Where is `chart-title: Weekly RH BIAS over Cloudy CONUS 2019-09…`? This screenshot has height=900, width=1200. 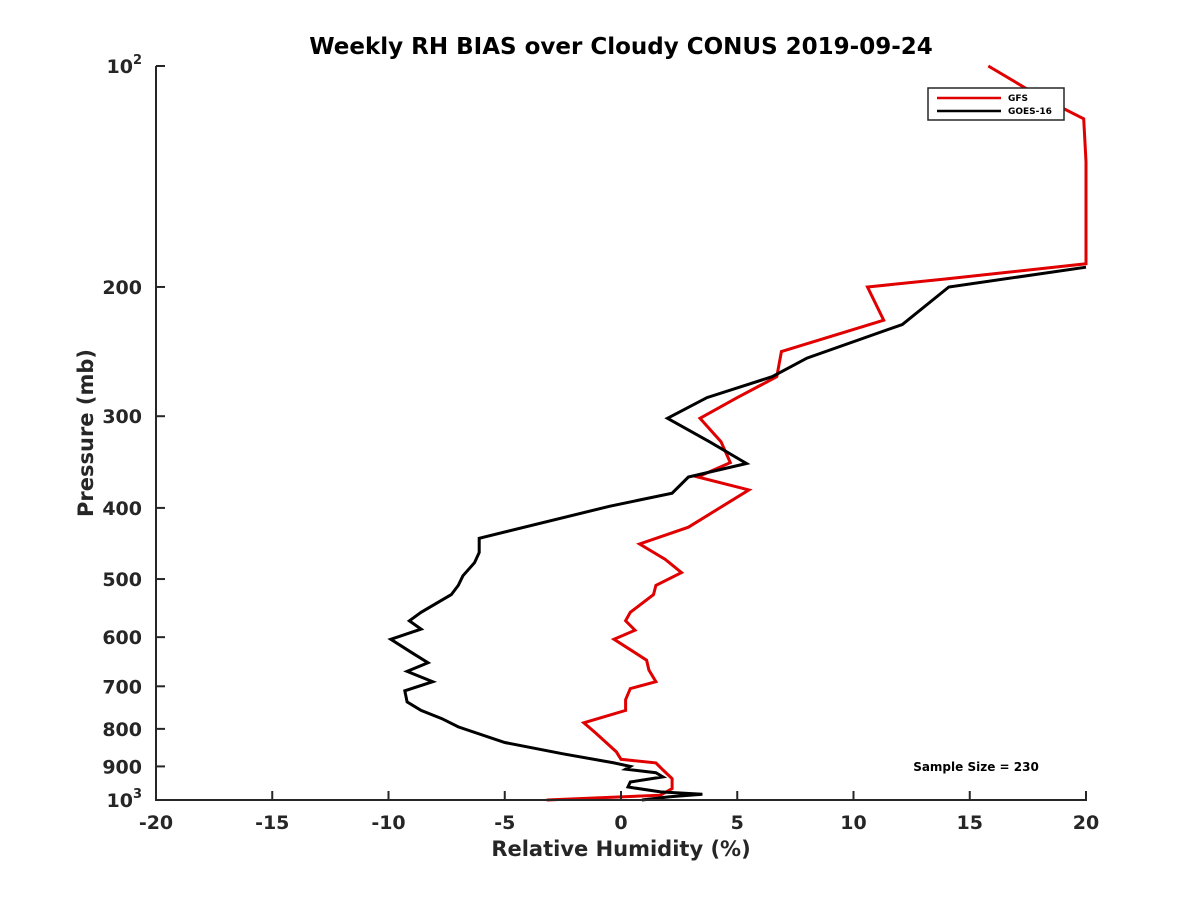
chart-title: Weekly RH BIAS over Cloudy CONUS 2019-09… is located at coordinates (621, 47).